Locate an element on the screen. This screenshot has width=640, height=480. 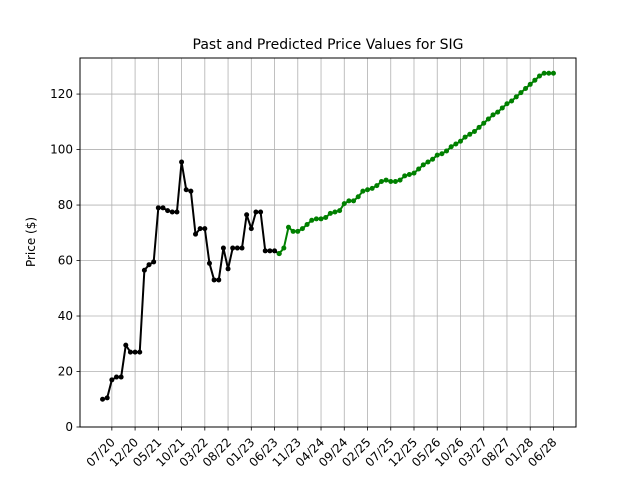
y-axis-label: Price ($) is located at coordinates (31, 242).